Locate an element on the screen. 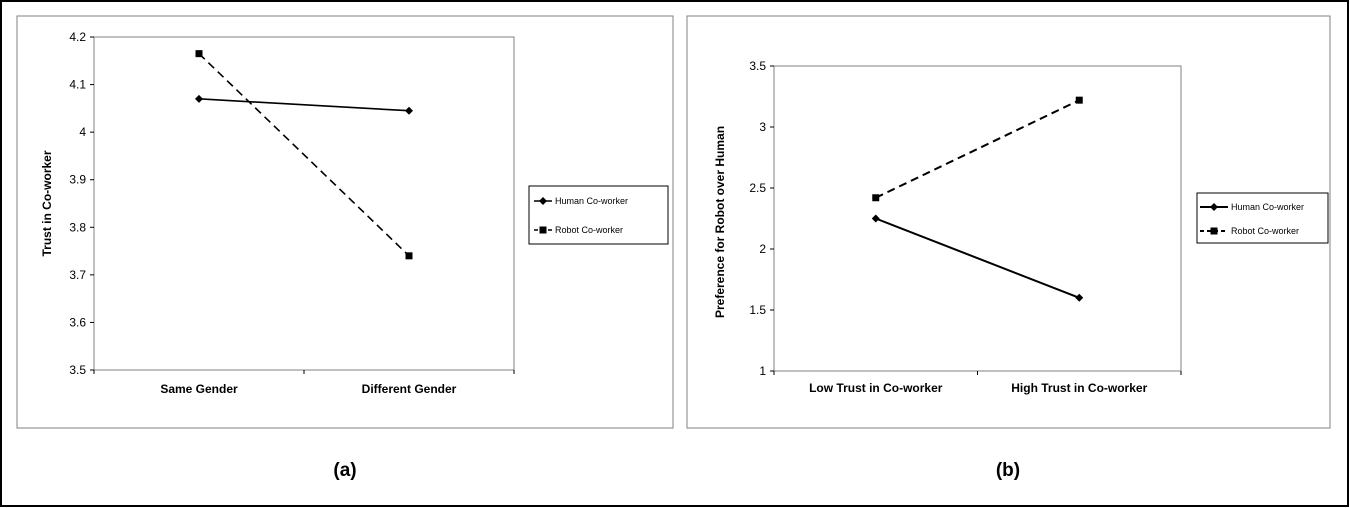  y-tick-label: 2.5 is located at coordinates (757, 188).